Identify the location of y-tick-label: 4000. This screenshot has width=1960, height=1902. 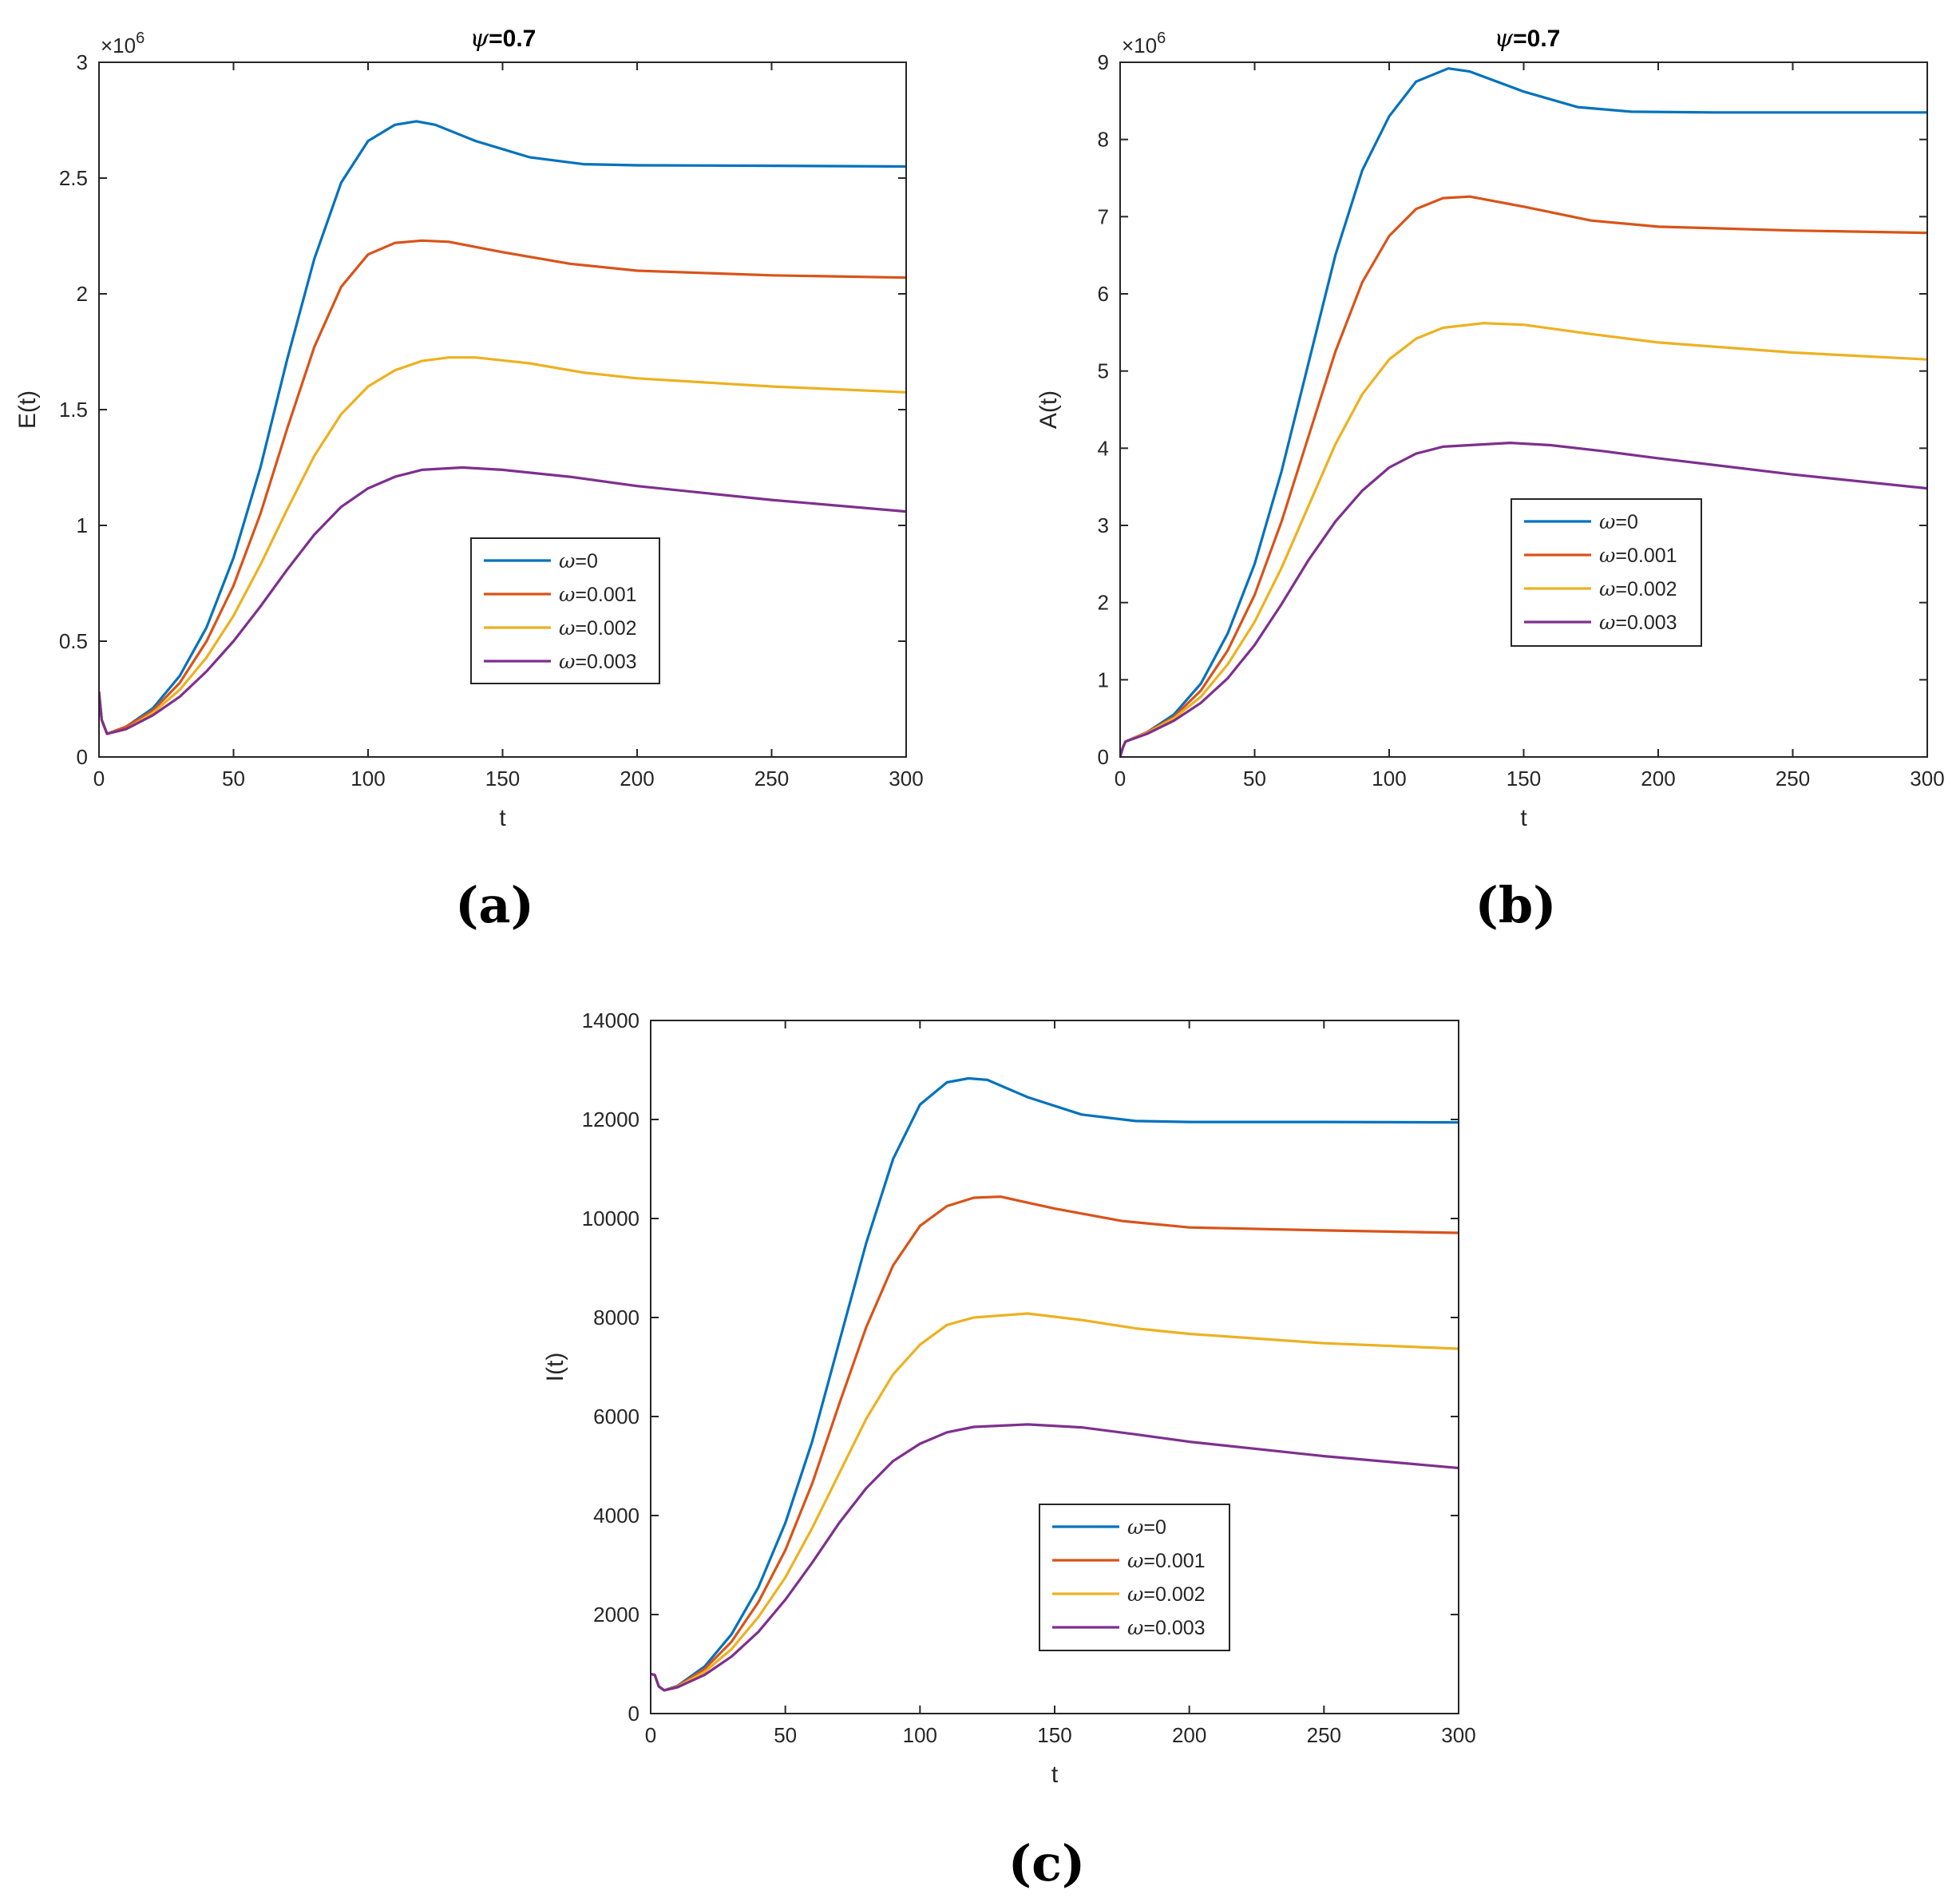
(616, 1516).